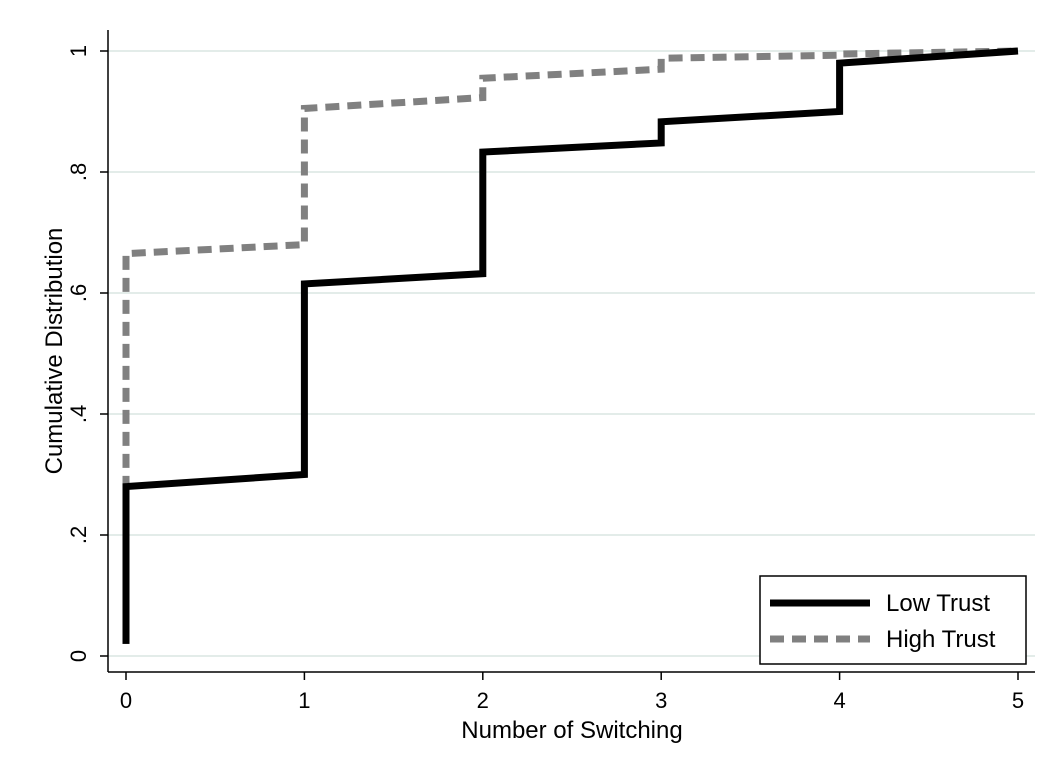  Describe the element at coordinates (571, 730) in the screenshot. I see `x-axis-title: Number of Switching` at that location.